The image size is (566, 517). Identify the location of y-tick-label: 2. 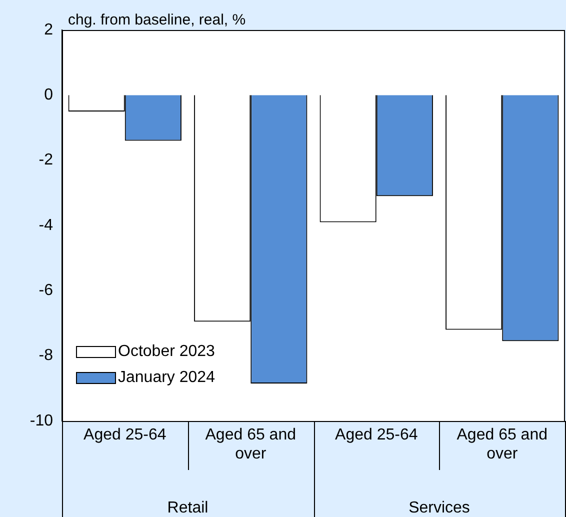
(49, 29).